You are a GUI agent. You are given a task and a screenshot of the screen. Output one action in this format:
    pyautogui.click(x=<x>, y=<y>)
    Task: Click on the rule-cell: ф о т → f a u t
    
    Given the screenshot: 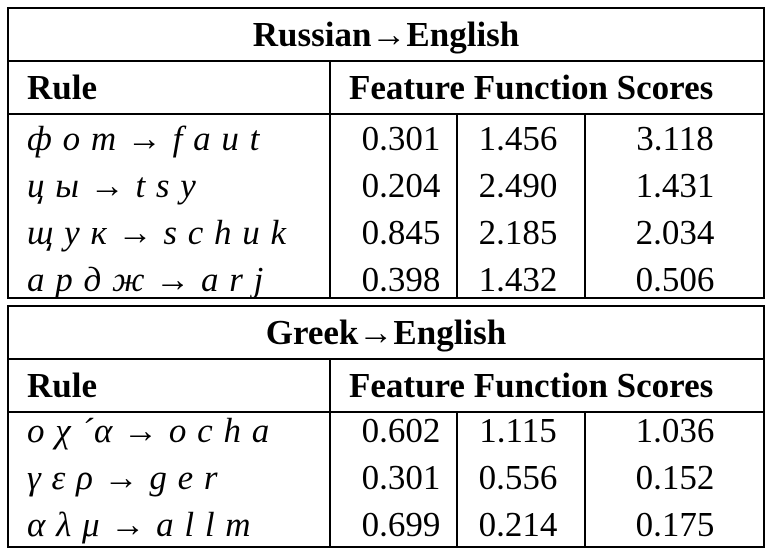 What is the action you would take?
    pyautogui.click(x=144, y=138)
    